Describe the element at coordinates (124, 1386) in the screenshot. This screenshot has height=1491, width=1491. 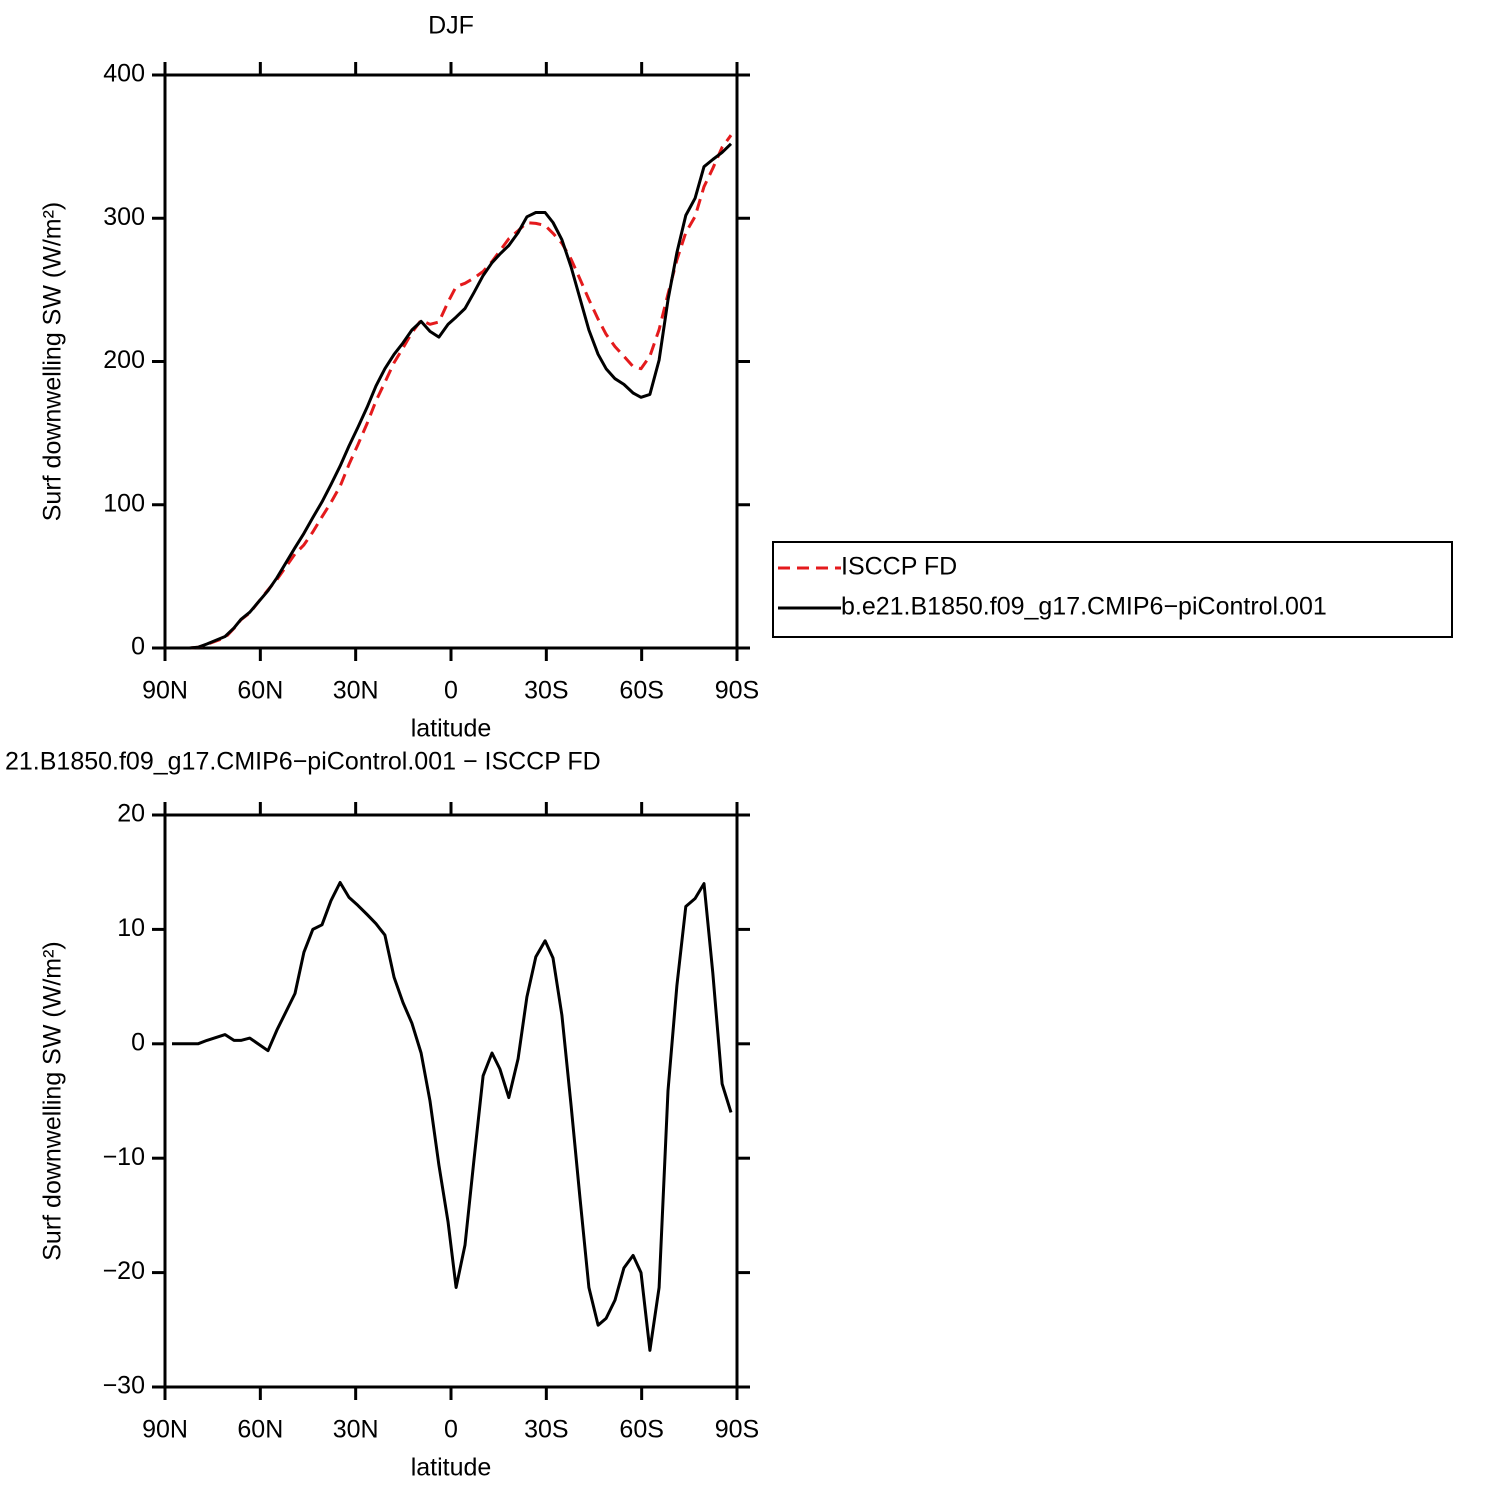
I see `y-tick-label: −30` at that location.